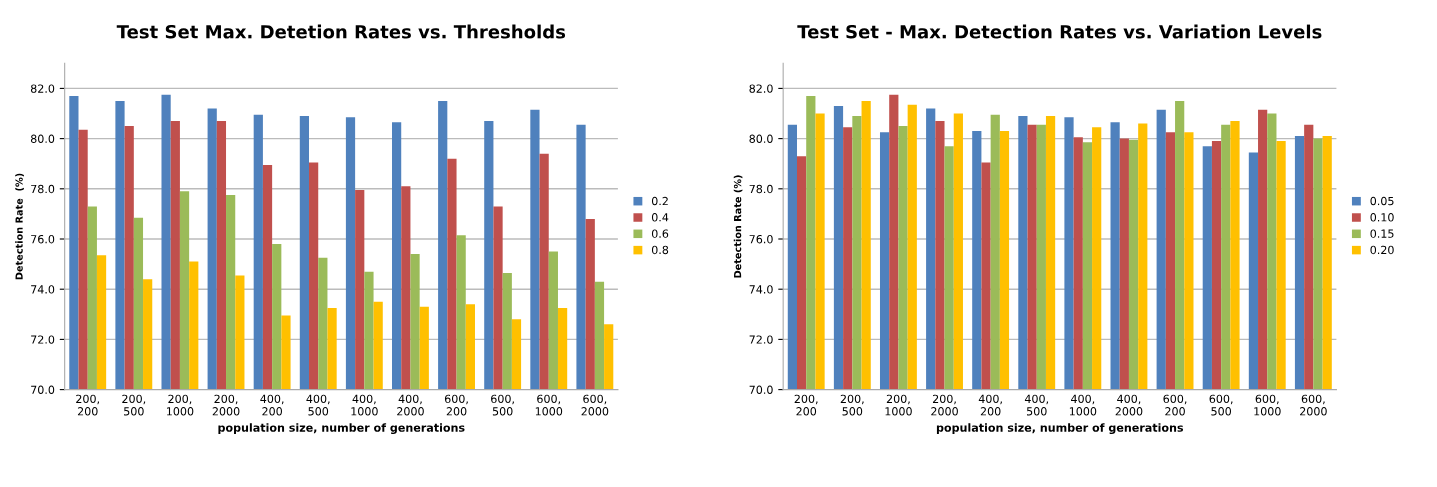 The image size is (1437, 487). Describe the element at coordinates (660, 233) in the screenshot. I see `legend-label: 0.6` at that location.